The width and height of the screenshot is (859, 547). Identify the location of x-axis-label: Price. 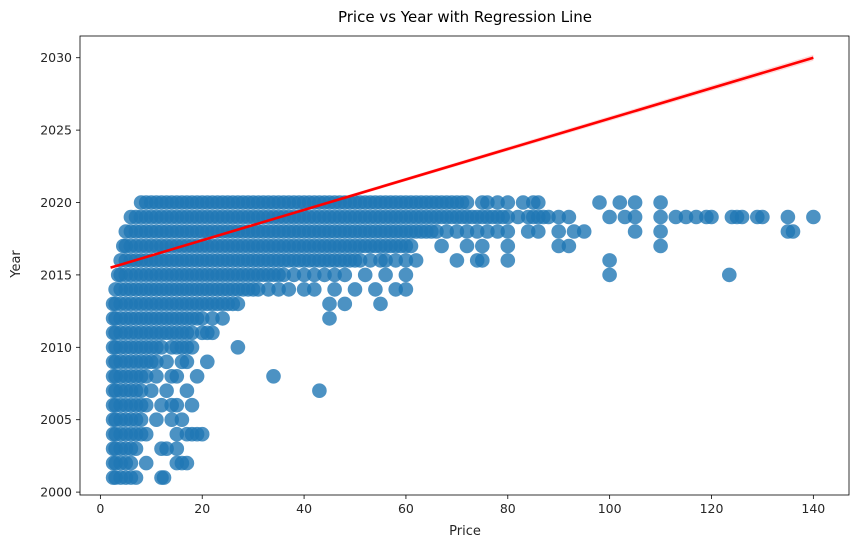
(465, 531).